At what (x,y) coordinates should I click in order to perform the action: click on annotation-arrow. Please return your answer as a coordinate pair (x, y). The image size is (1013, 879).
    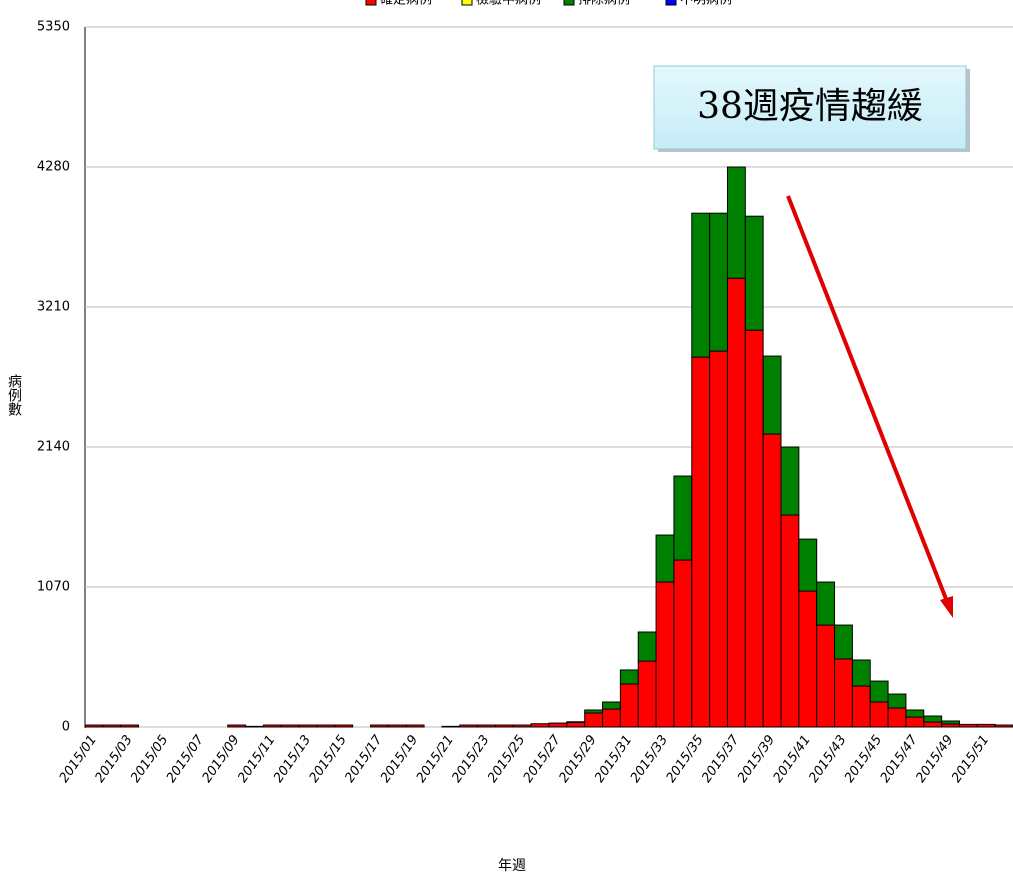
    Looking at the image, I should click on (868, 400).